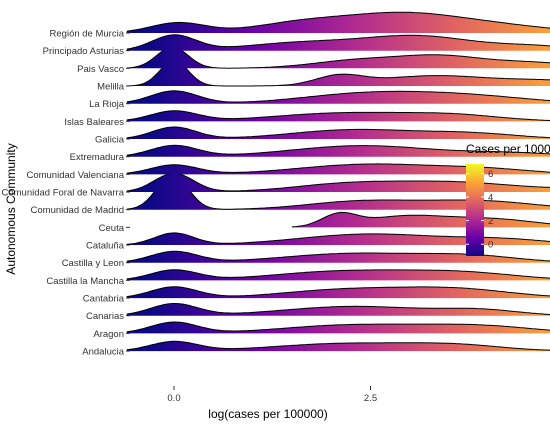 This screenshot has height=425, width=550. Describe the element at coordinates (75, 175) in the screenshot. I see `y-tick-label: Comunidad Valenciana` at that location.